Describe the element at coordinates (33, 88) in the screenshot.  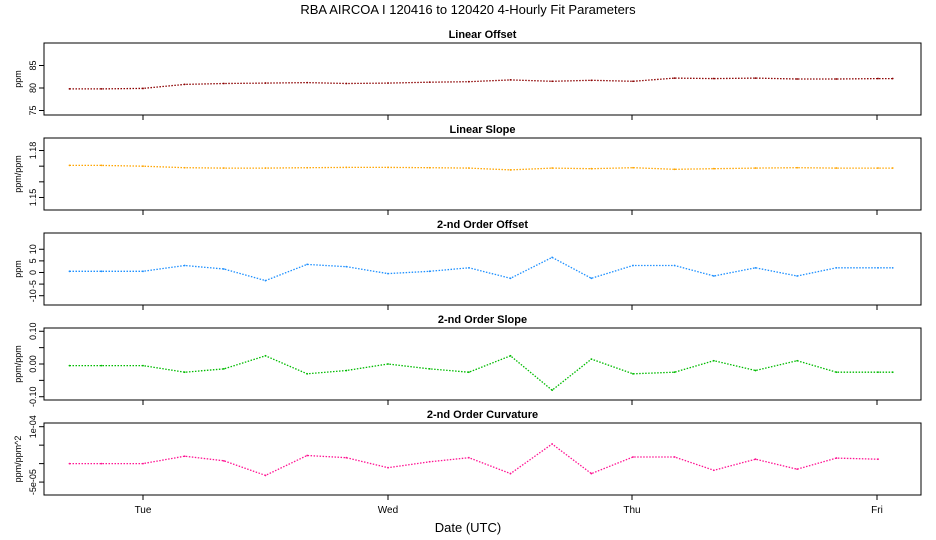
I see `y-tick-label: 80` at that location.